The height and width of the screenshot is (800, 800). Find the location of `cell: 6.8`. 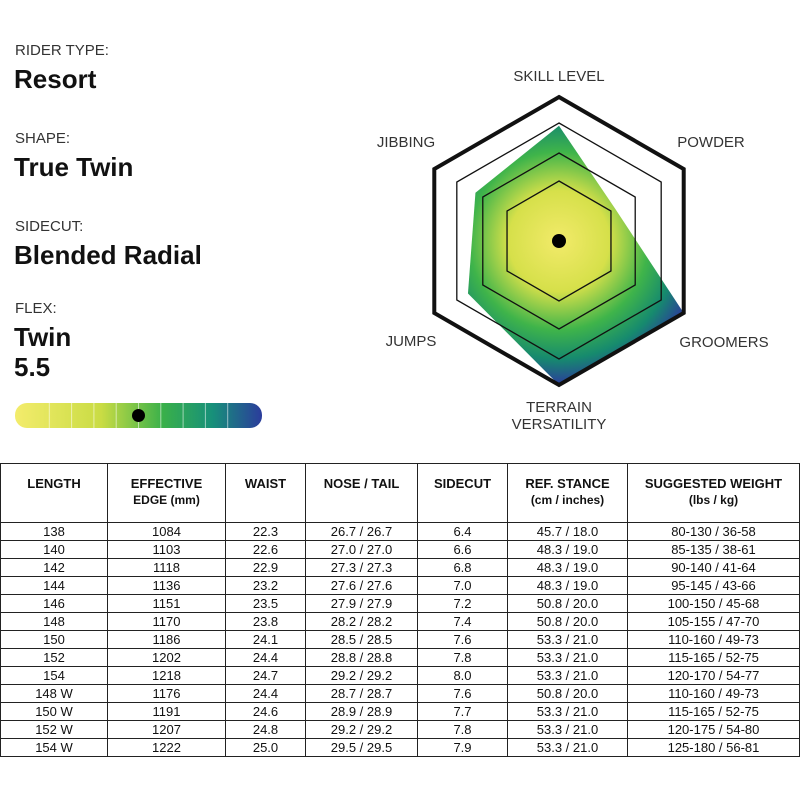

cell: 6.8 is located at coordinates (462, 567).